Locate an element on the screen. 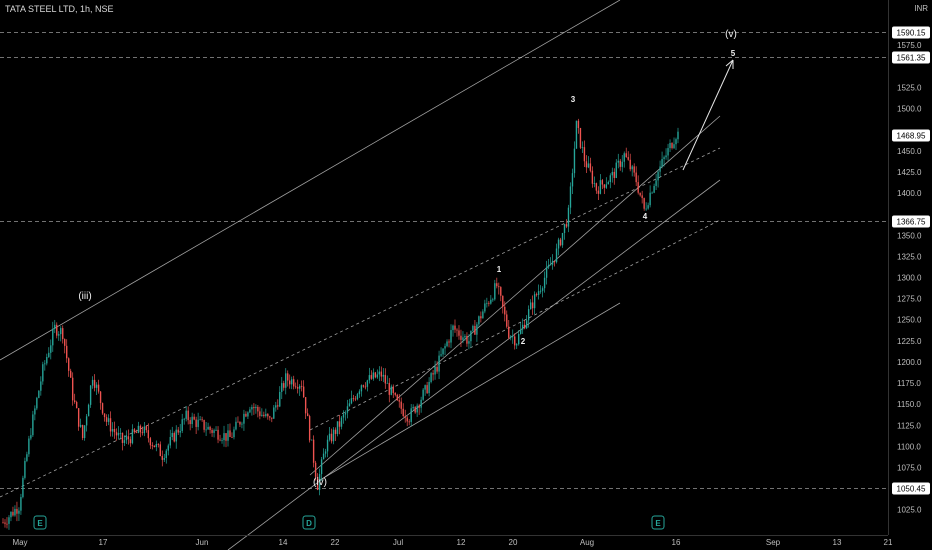 This screenshot has width=932, height=550. d-badge-icon-glyph: D is located at coordinates (309, 523).